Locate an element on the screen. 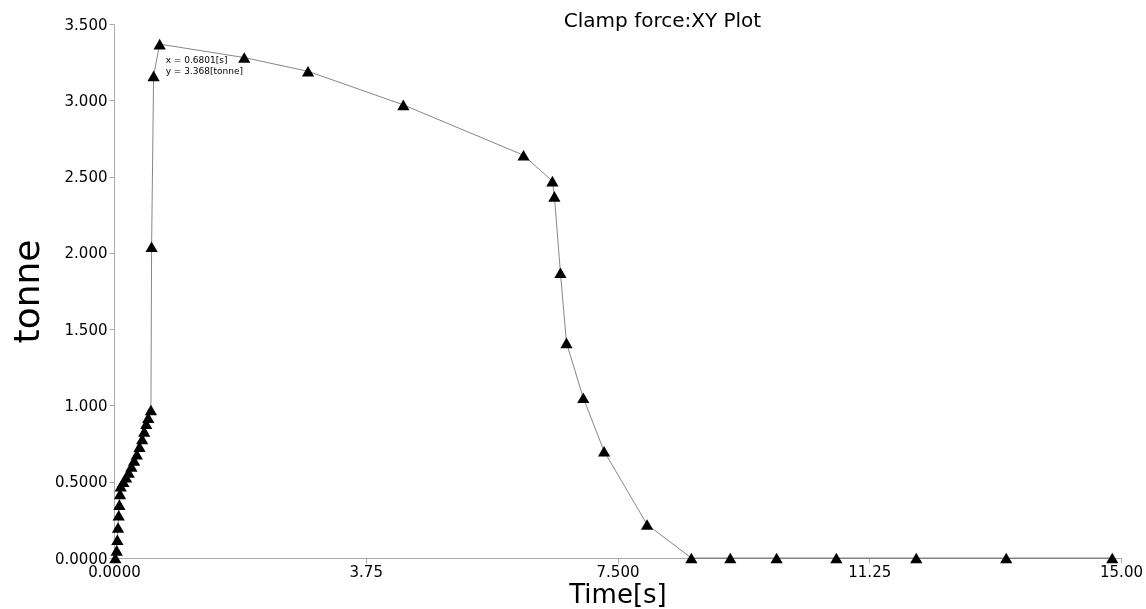 The height and width of the screenshot is (609, 1146). y-tick-label: 2.000 is located at coordinates (86, 253).